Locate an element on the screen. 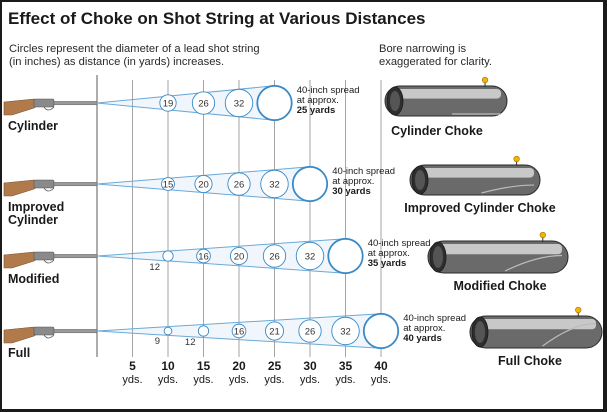  distance-tick-35: 35 is located at coordinates (346, 366).